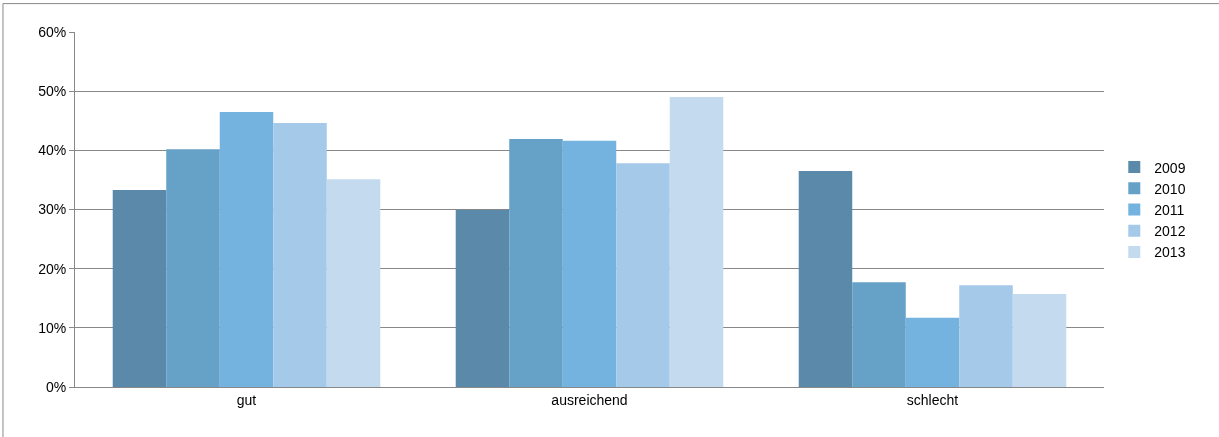 The width and height of the screenshot is (1219, 437). I want to click on x-tick-label: schlecht, so click(932, 399).